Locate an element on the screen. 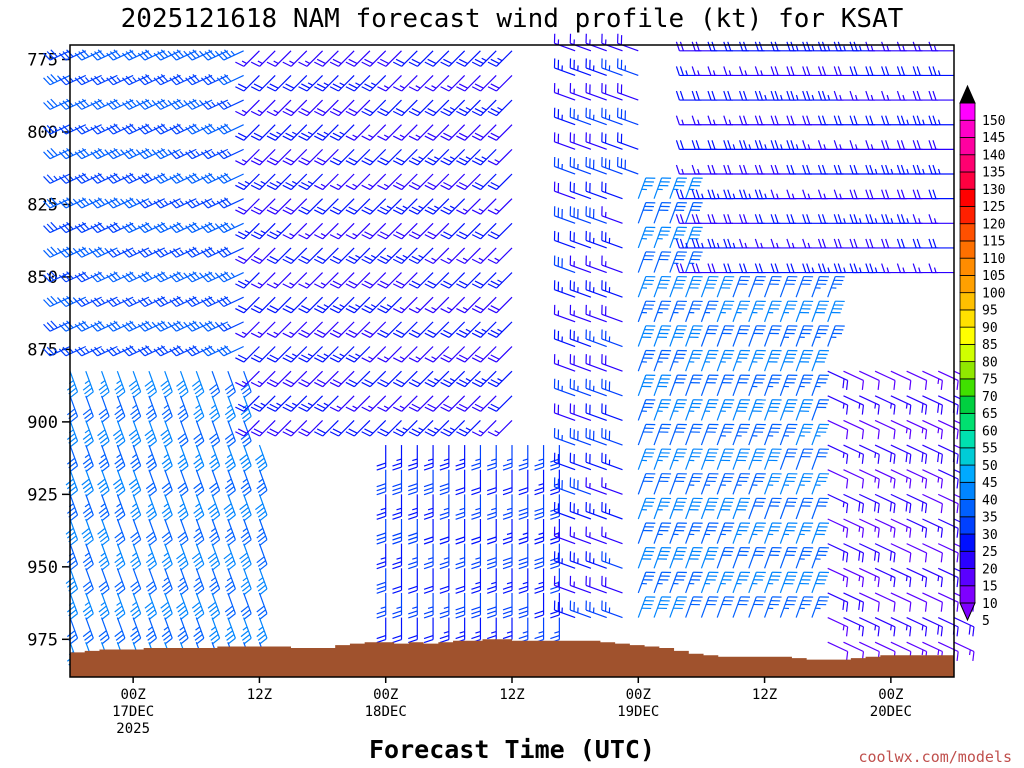  colorbar-label: 145 is located at coordinates (993, 138).